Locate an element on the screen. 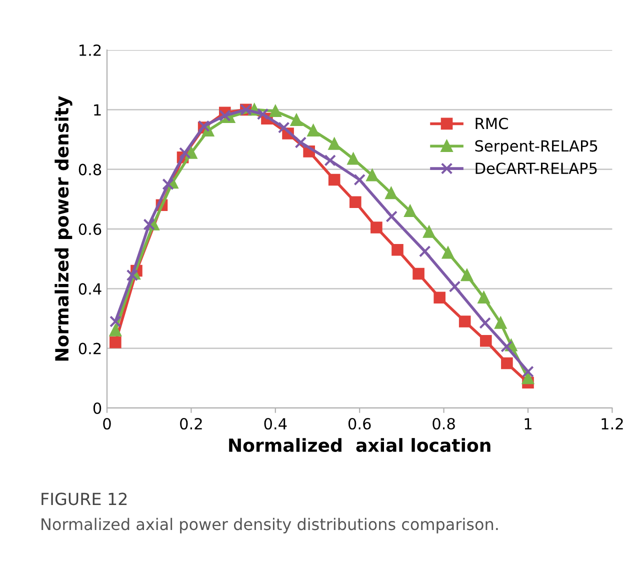  y-tick-label: 0.6 is located at coordinates (90, 229).